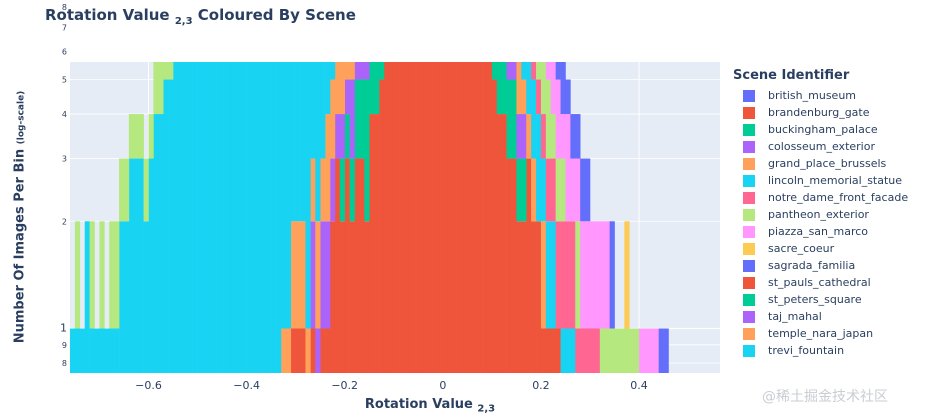 The image size is (938, 420). Describe the element at coordinates (820, 214) in the screenshot. I see `legend-item-pantheon_exterior: pantheon_exterior` at that location.